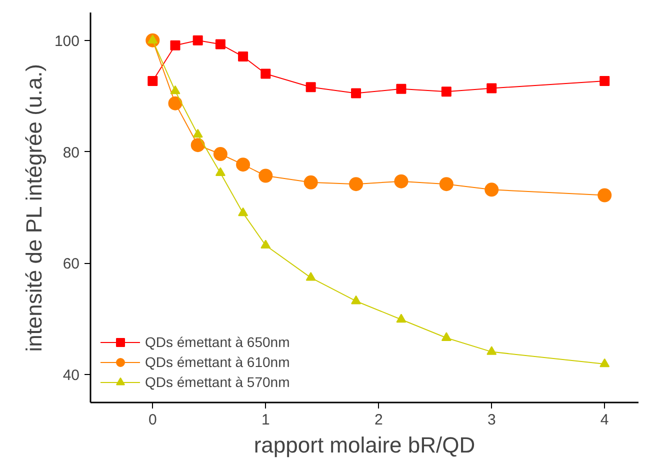  What do you see at coordinates (378, 420) in the screenshot?
I see `x-tick-label: 2` at bounding box center [378, 420].